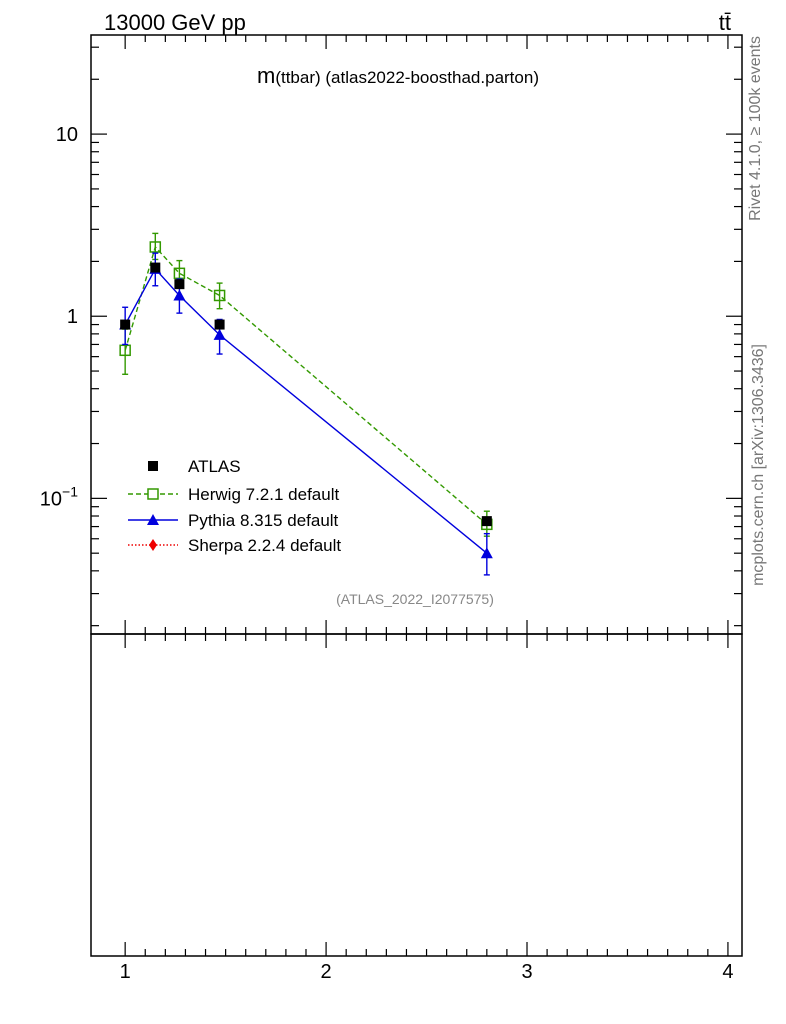  I want to click on y-tick-label: 10, so click(67, 135).